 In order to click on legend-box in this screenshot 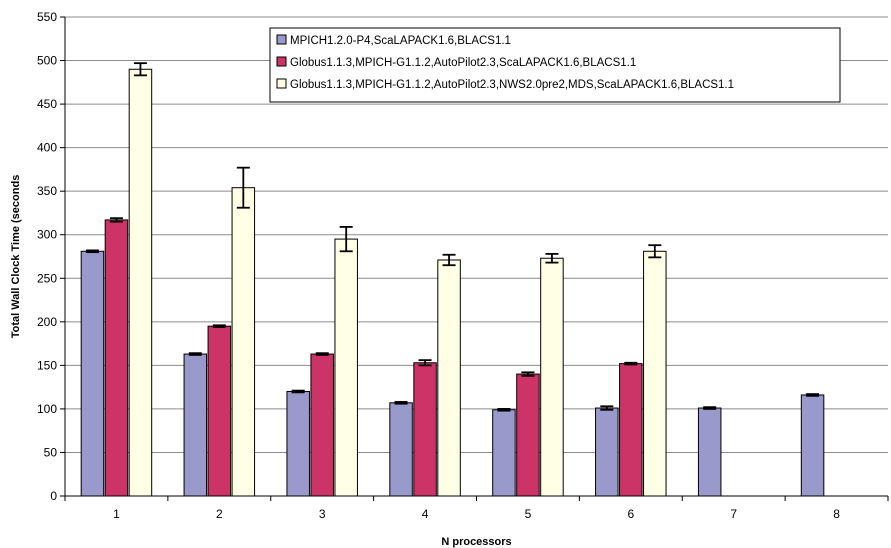, I will do `click(555, 65)`.